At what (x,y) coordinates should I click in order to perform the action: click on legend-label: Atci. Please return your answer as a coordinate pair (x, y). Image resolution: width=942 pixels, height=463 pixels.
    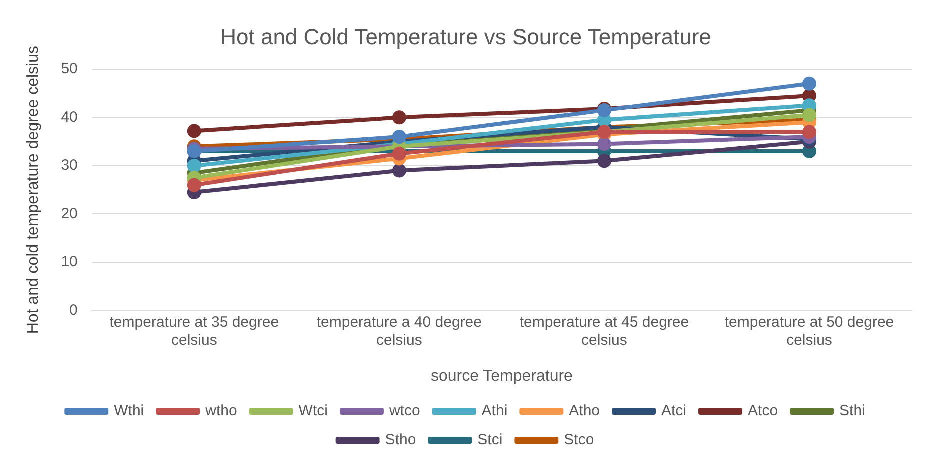
    Looking at the image, I should click on (674, 411).